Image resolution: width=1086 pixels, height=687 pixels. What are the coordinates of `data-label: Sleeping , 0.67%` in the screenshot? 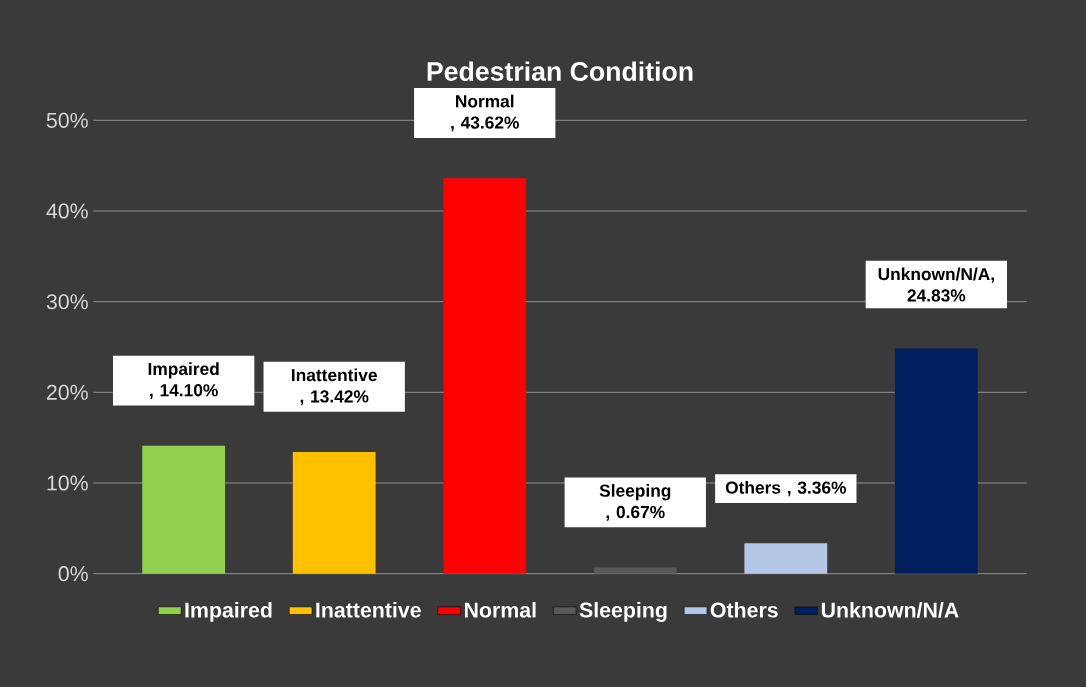 It's located at (635, 502).